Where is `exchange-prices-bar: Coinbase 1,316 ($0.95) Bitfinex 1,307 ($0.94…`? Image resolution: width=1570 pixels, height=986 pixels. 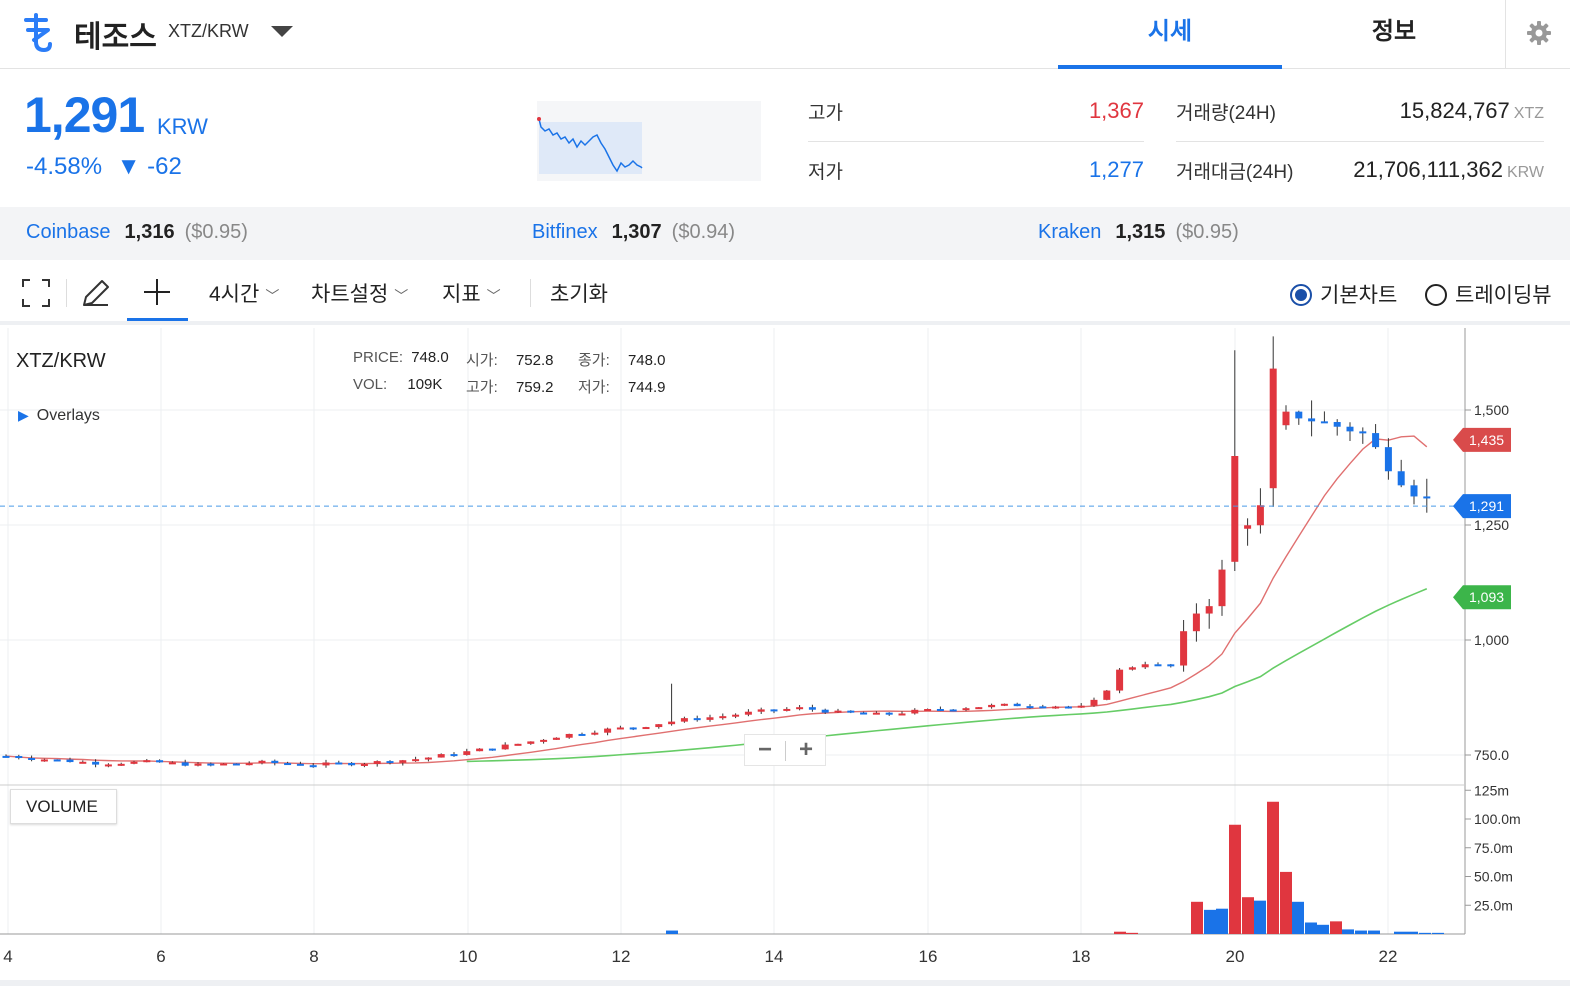
exchange-prices-bar: Coinbase 1,316 ($0.95) Bitfinex 1,307 ($0.94… is located at coordinates (785, 233).